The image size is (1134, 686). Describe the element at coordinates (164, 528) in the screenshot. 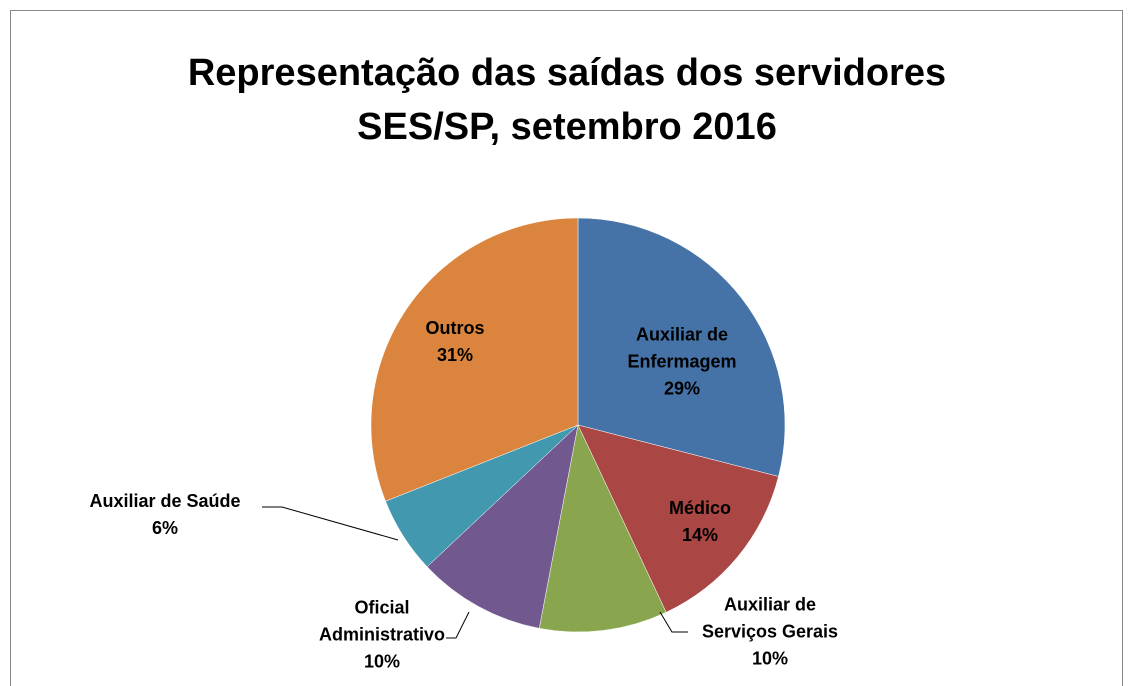

I see `value-label: 6%` at that location.